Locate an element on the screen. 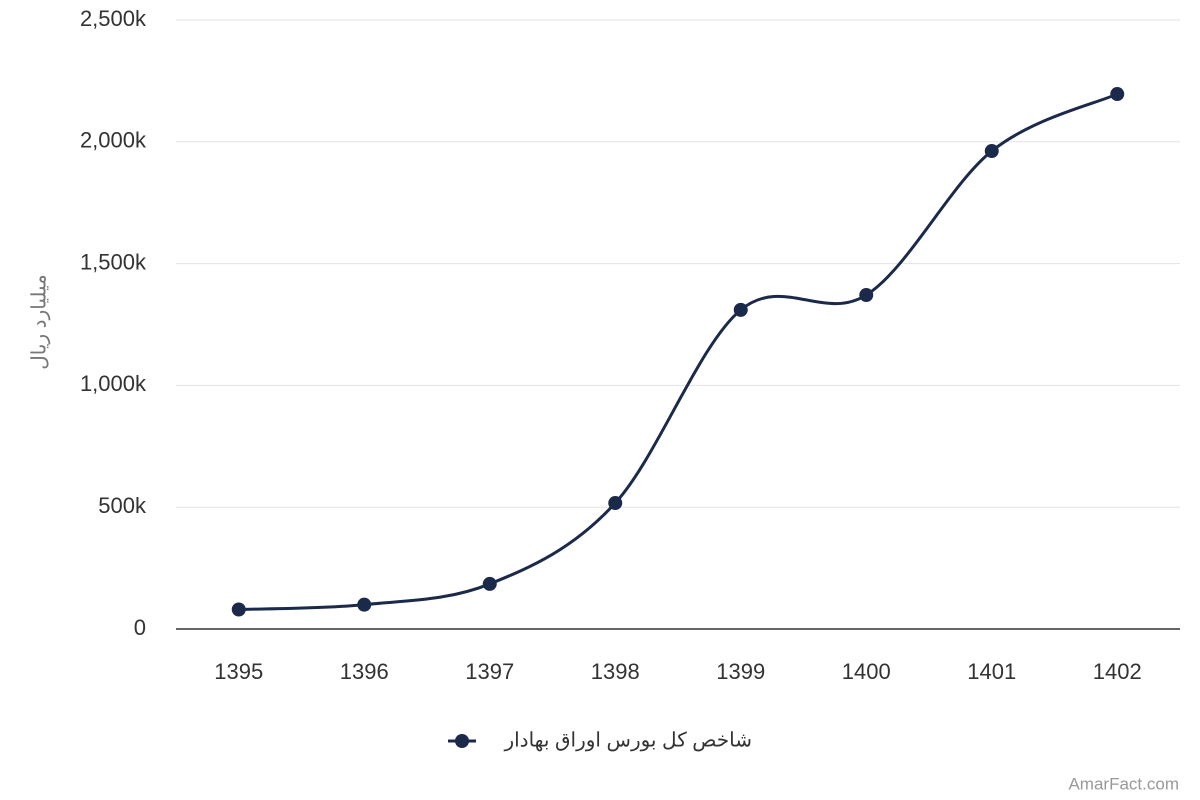 The image size is (1200, 800). legend-label: شاخص کل بورس اوراق بهادار is located at coordinates (627, 740).